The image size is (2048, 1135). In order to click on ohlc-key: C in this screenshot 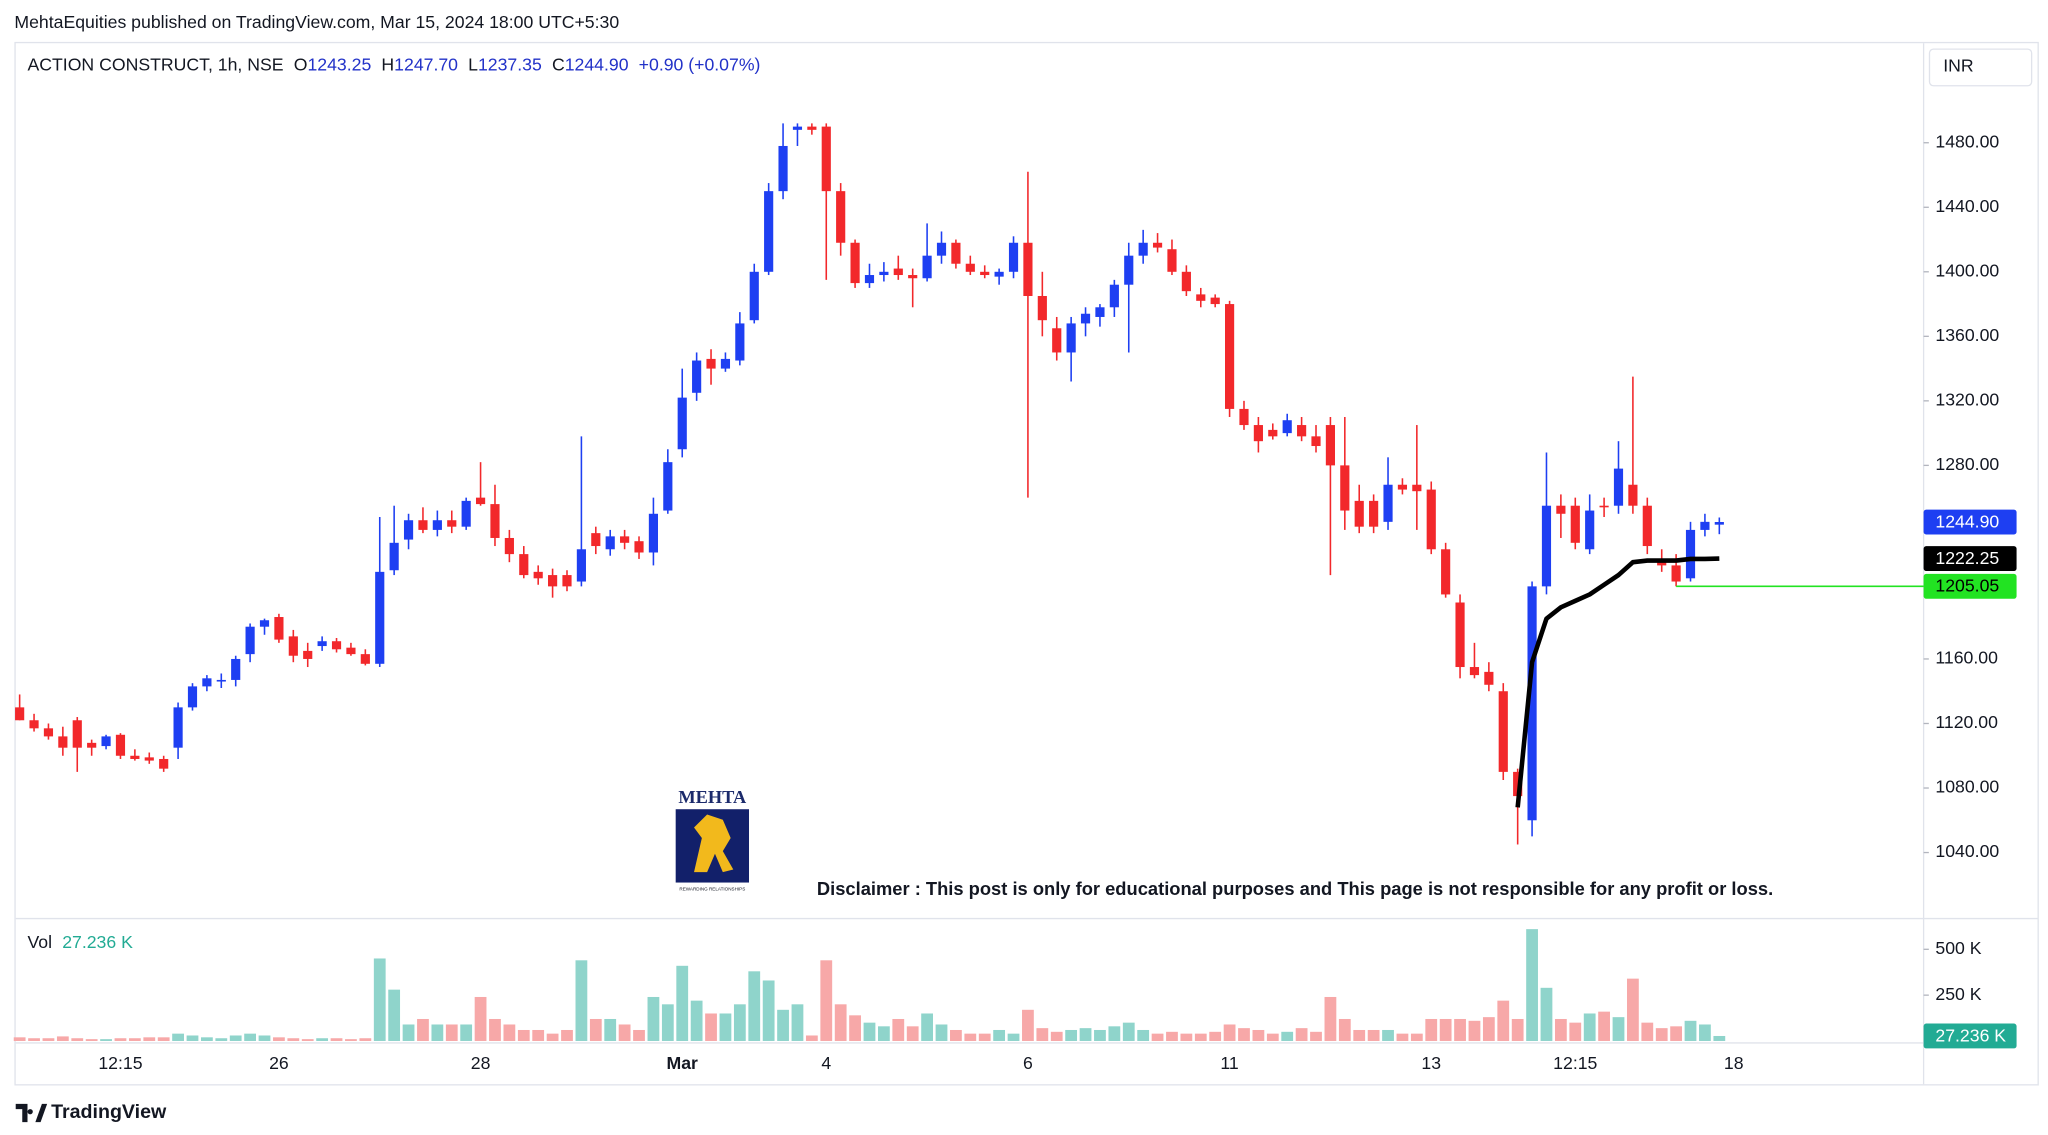, I will do `click(558, 64)`.